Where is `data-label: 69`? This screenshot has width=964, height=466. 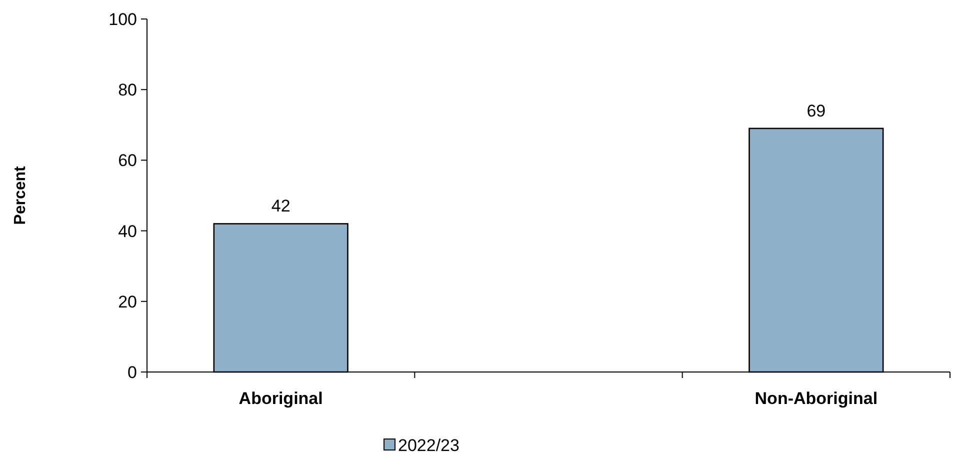
data-label: 69 is located at coordinates (816, 110).